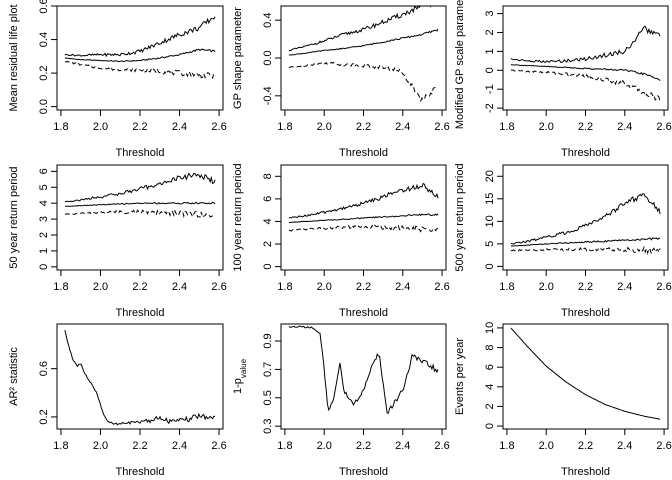  I want to click on y-tick-label: -2, so click(490, 108).